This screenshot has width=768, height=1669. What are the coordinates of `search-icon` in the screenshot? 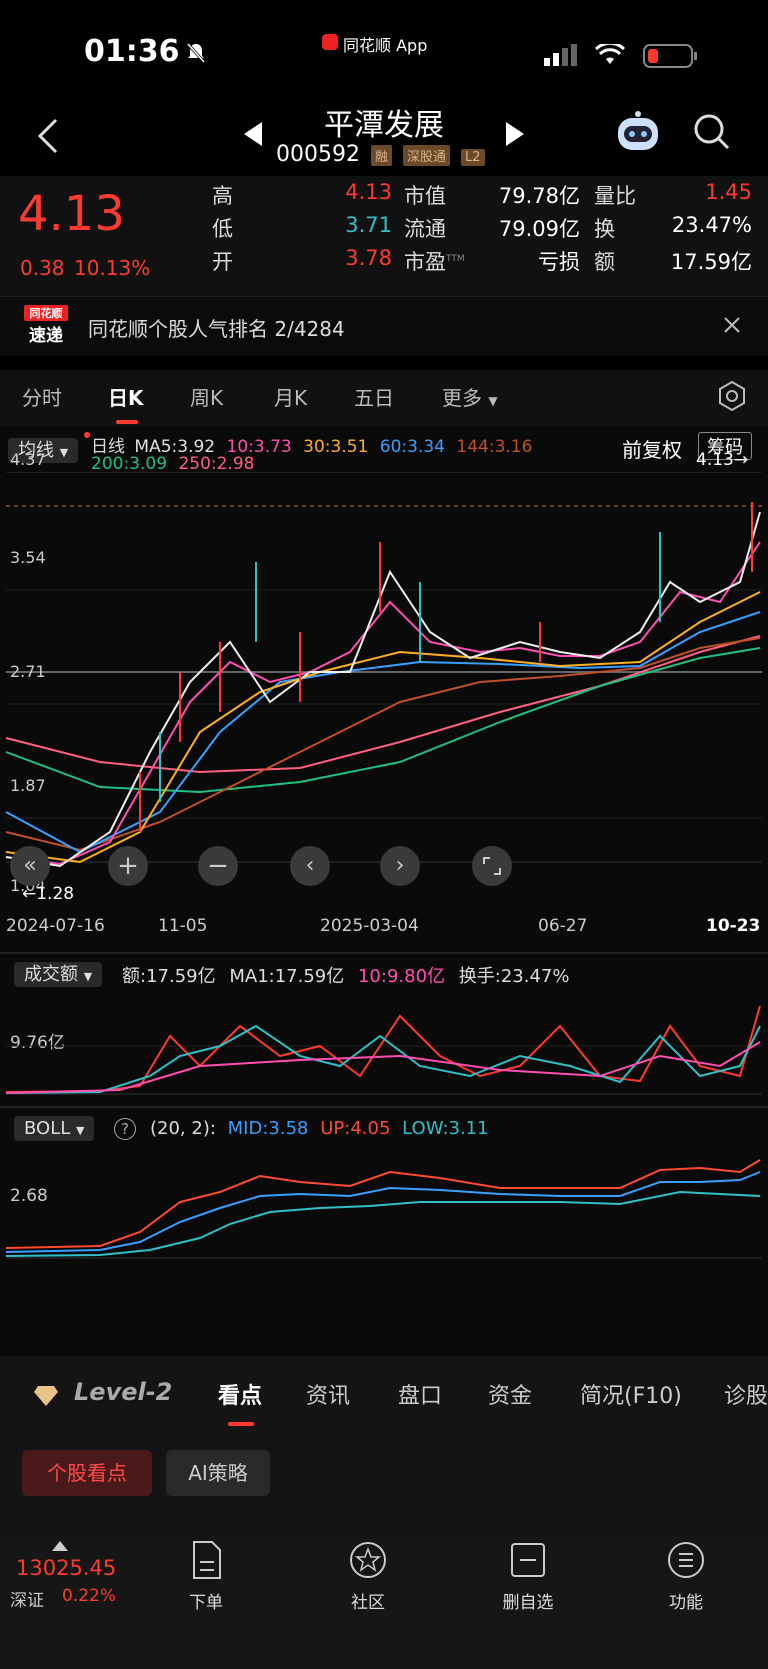 It's located at (712, 134).